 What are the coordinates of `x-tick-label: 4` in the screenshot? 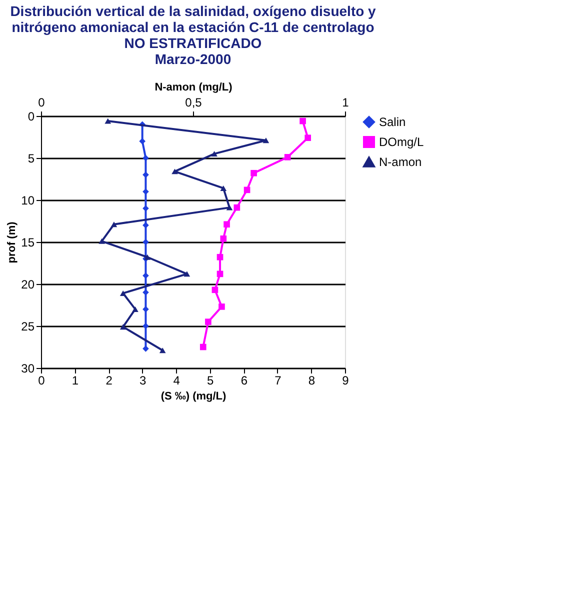 It's located at (176, 381).